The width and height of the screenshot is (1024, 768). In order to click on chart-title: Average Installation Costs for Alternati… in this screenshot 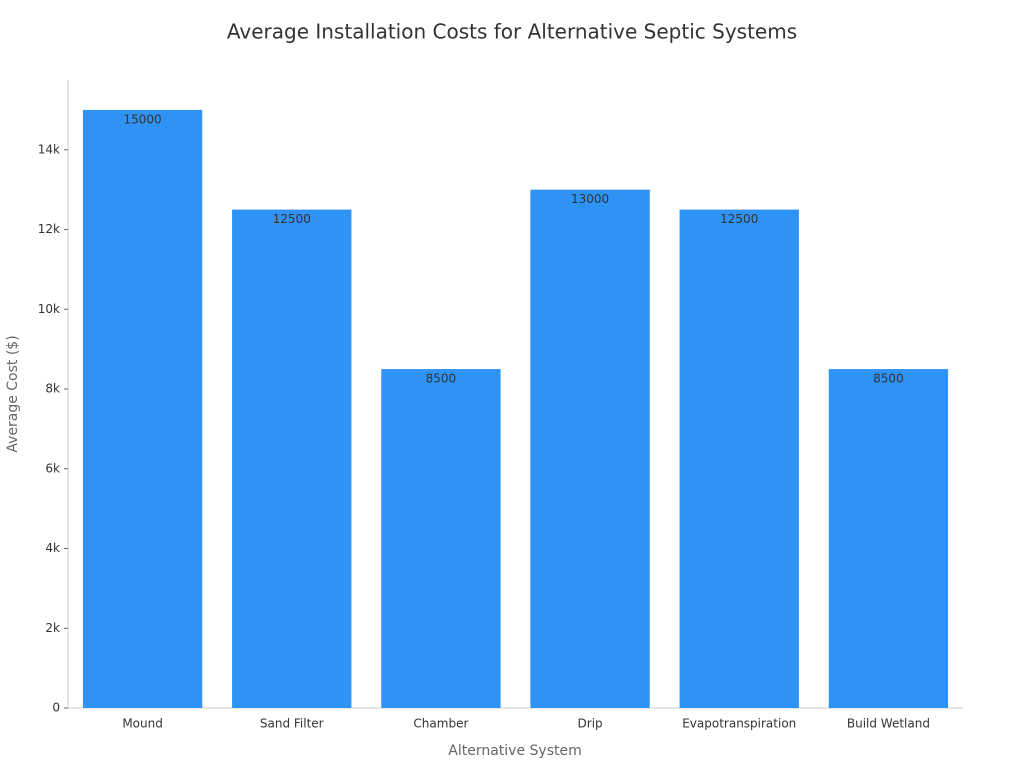, I will do `click(512, 32)`.